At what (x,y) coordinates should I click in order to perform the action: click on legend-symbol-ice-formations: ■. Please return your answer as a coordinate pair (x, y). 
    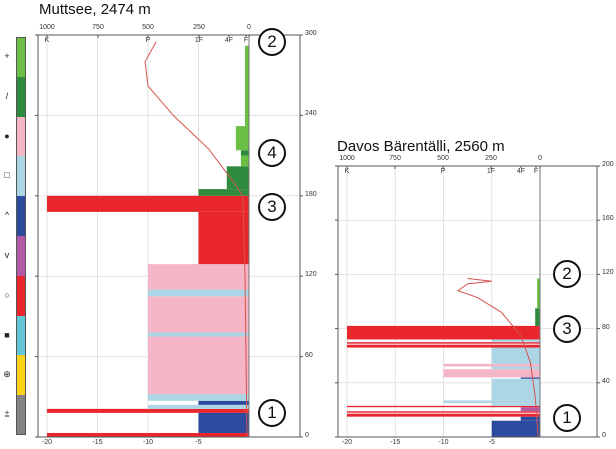
    Looking at the image, I should click on (7, 334).